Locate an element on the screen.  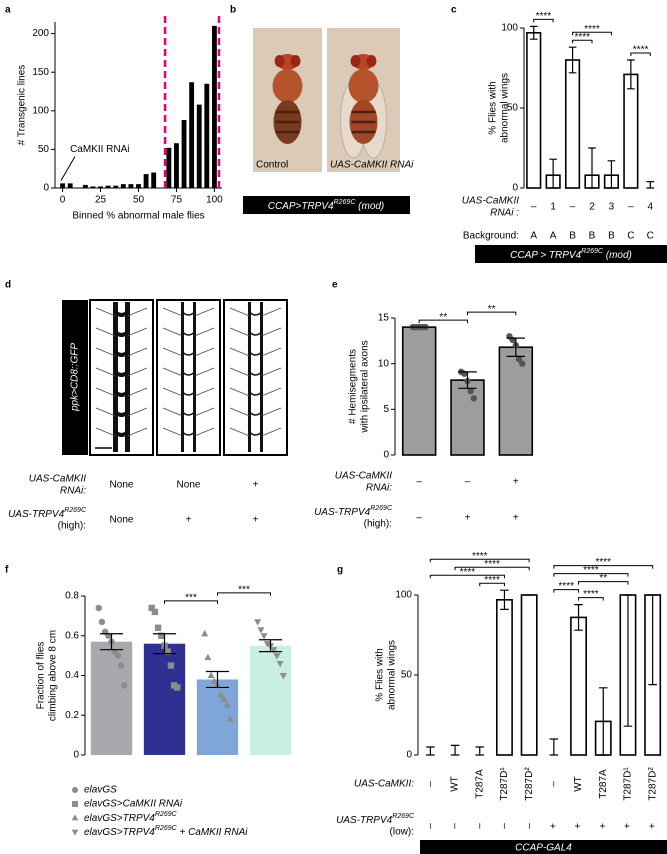
y-axis-label: abnormal wings is located at coordinates (392, 675).